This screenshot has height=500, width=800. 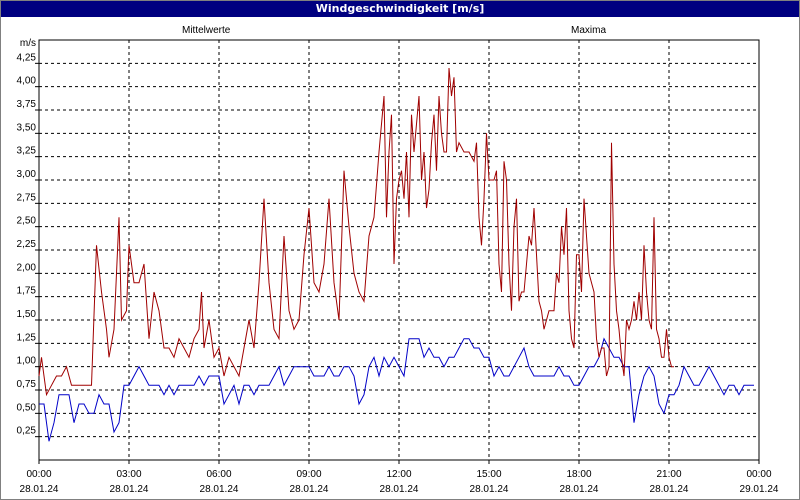 I want to click on x-tick-time: 06:00, so click(x=218, y=474).